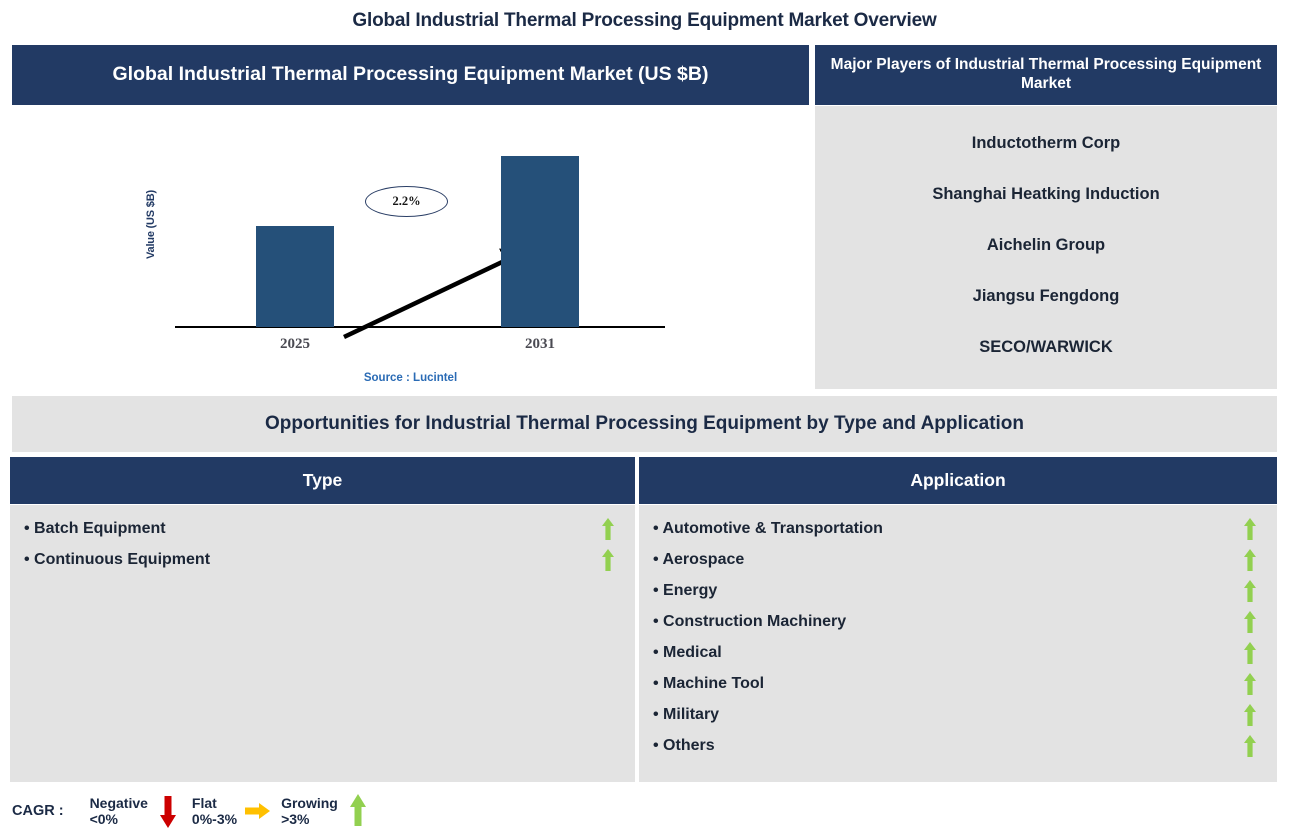 This screenshot has height=835, width=1289. What do you see at coordinates (1046, 245) in the screenshot?
I see `list-item: Aichelin Group` at bounding box center [1046, 245].